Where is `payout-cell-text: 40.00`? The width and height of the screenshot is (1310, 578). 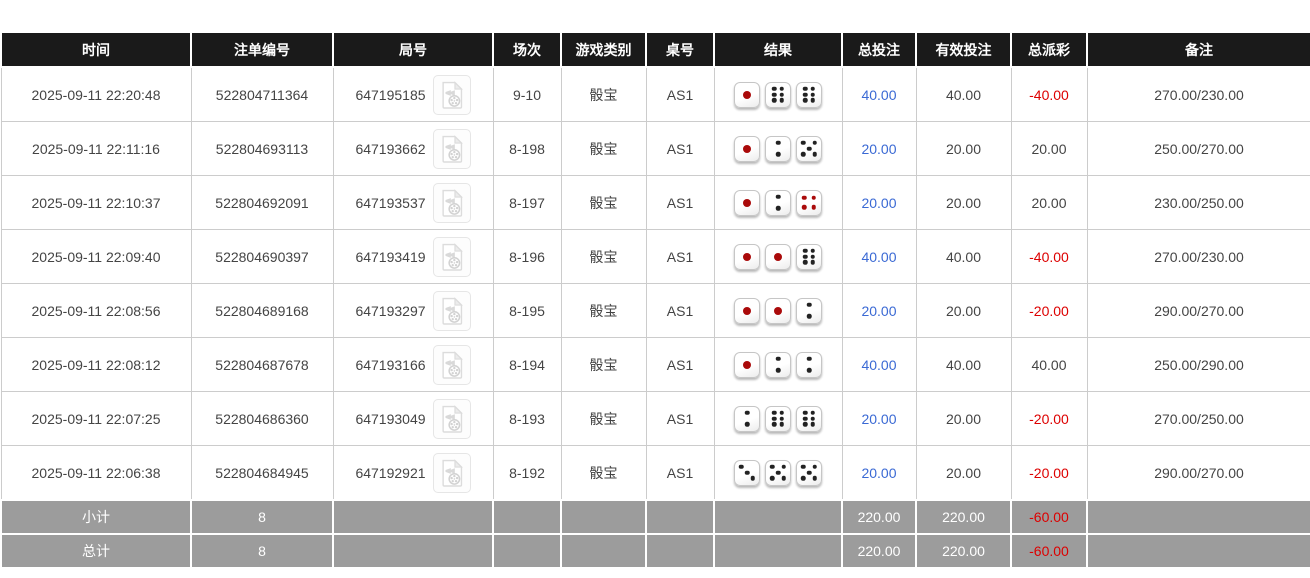 payout-cell-text: 40.00 is located at coordinates (1049, 364).